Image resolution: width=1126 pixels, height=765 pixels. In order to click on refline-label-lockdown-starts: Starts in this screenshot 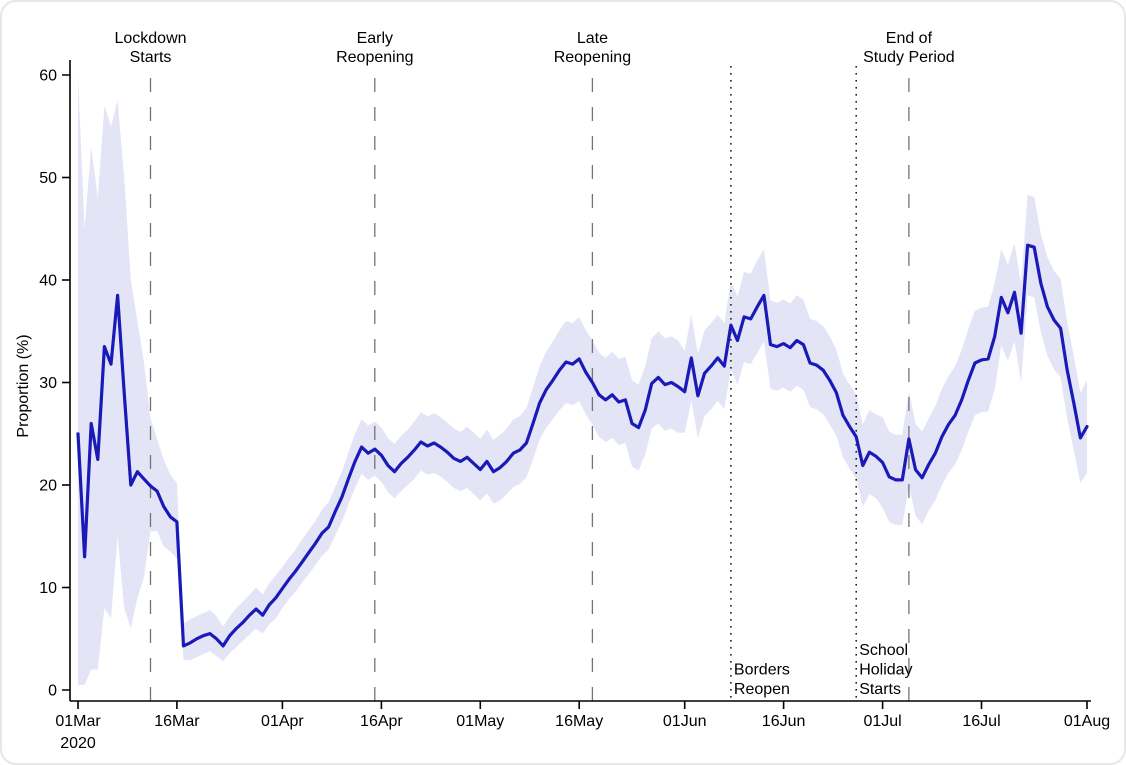, I will do `click(151, 57)`.